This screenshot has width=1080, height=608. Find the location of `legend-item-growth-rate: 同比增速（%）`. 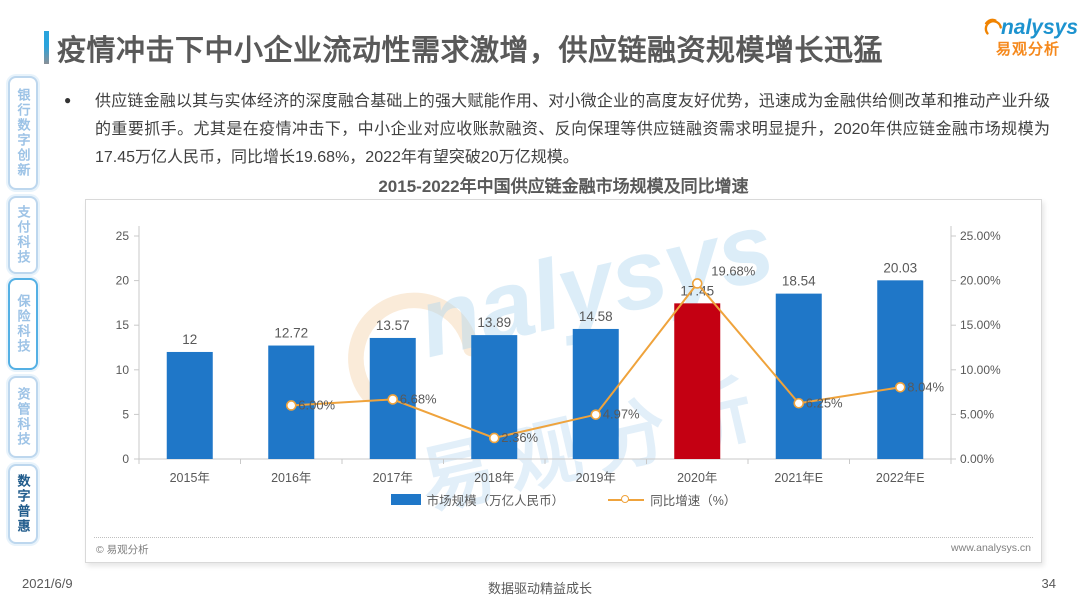

legend-item-growth-rate: 同比增速（%） is located at coordinates (672, 499).